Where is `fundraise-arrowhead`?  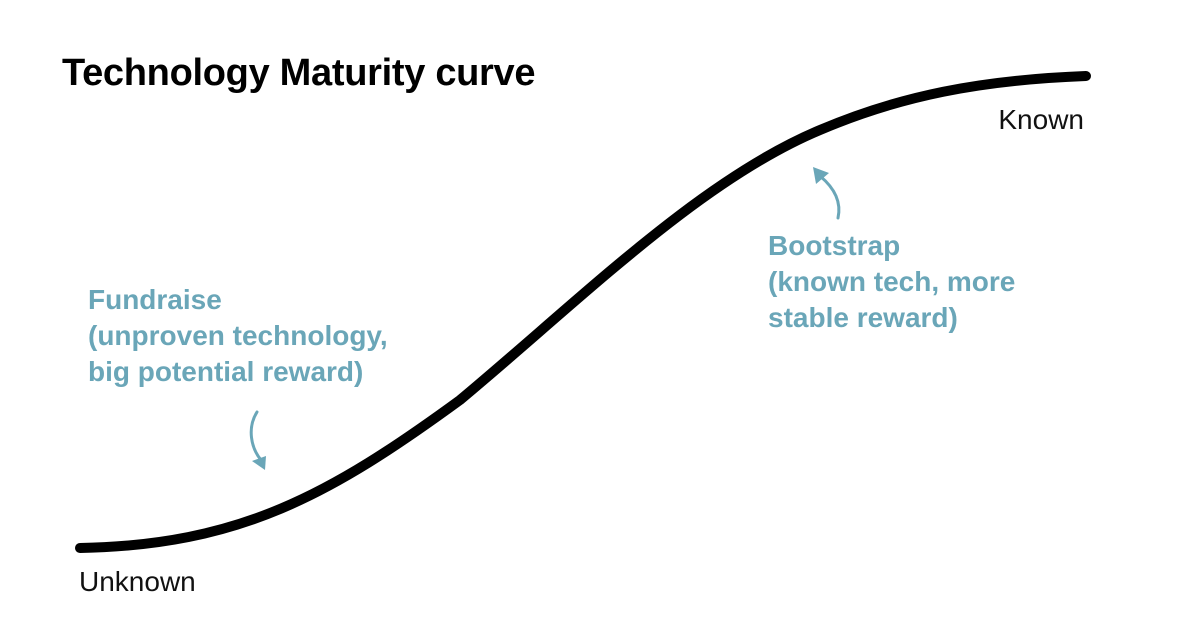 fundraise-arrowhead is located at coordinates (259, 463).